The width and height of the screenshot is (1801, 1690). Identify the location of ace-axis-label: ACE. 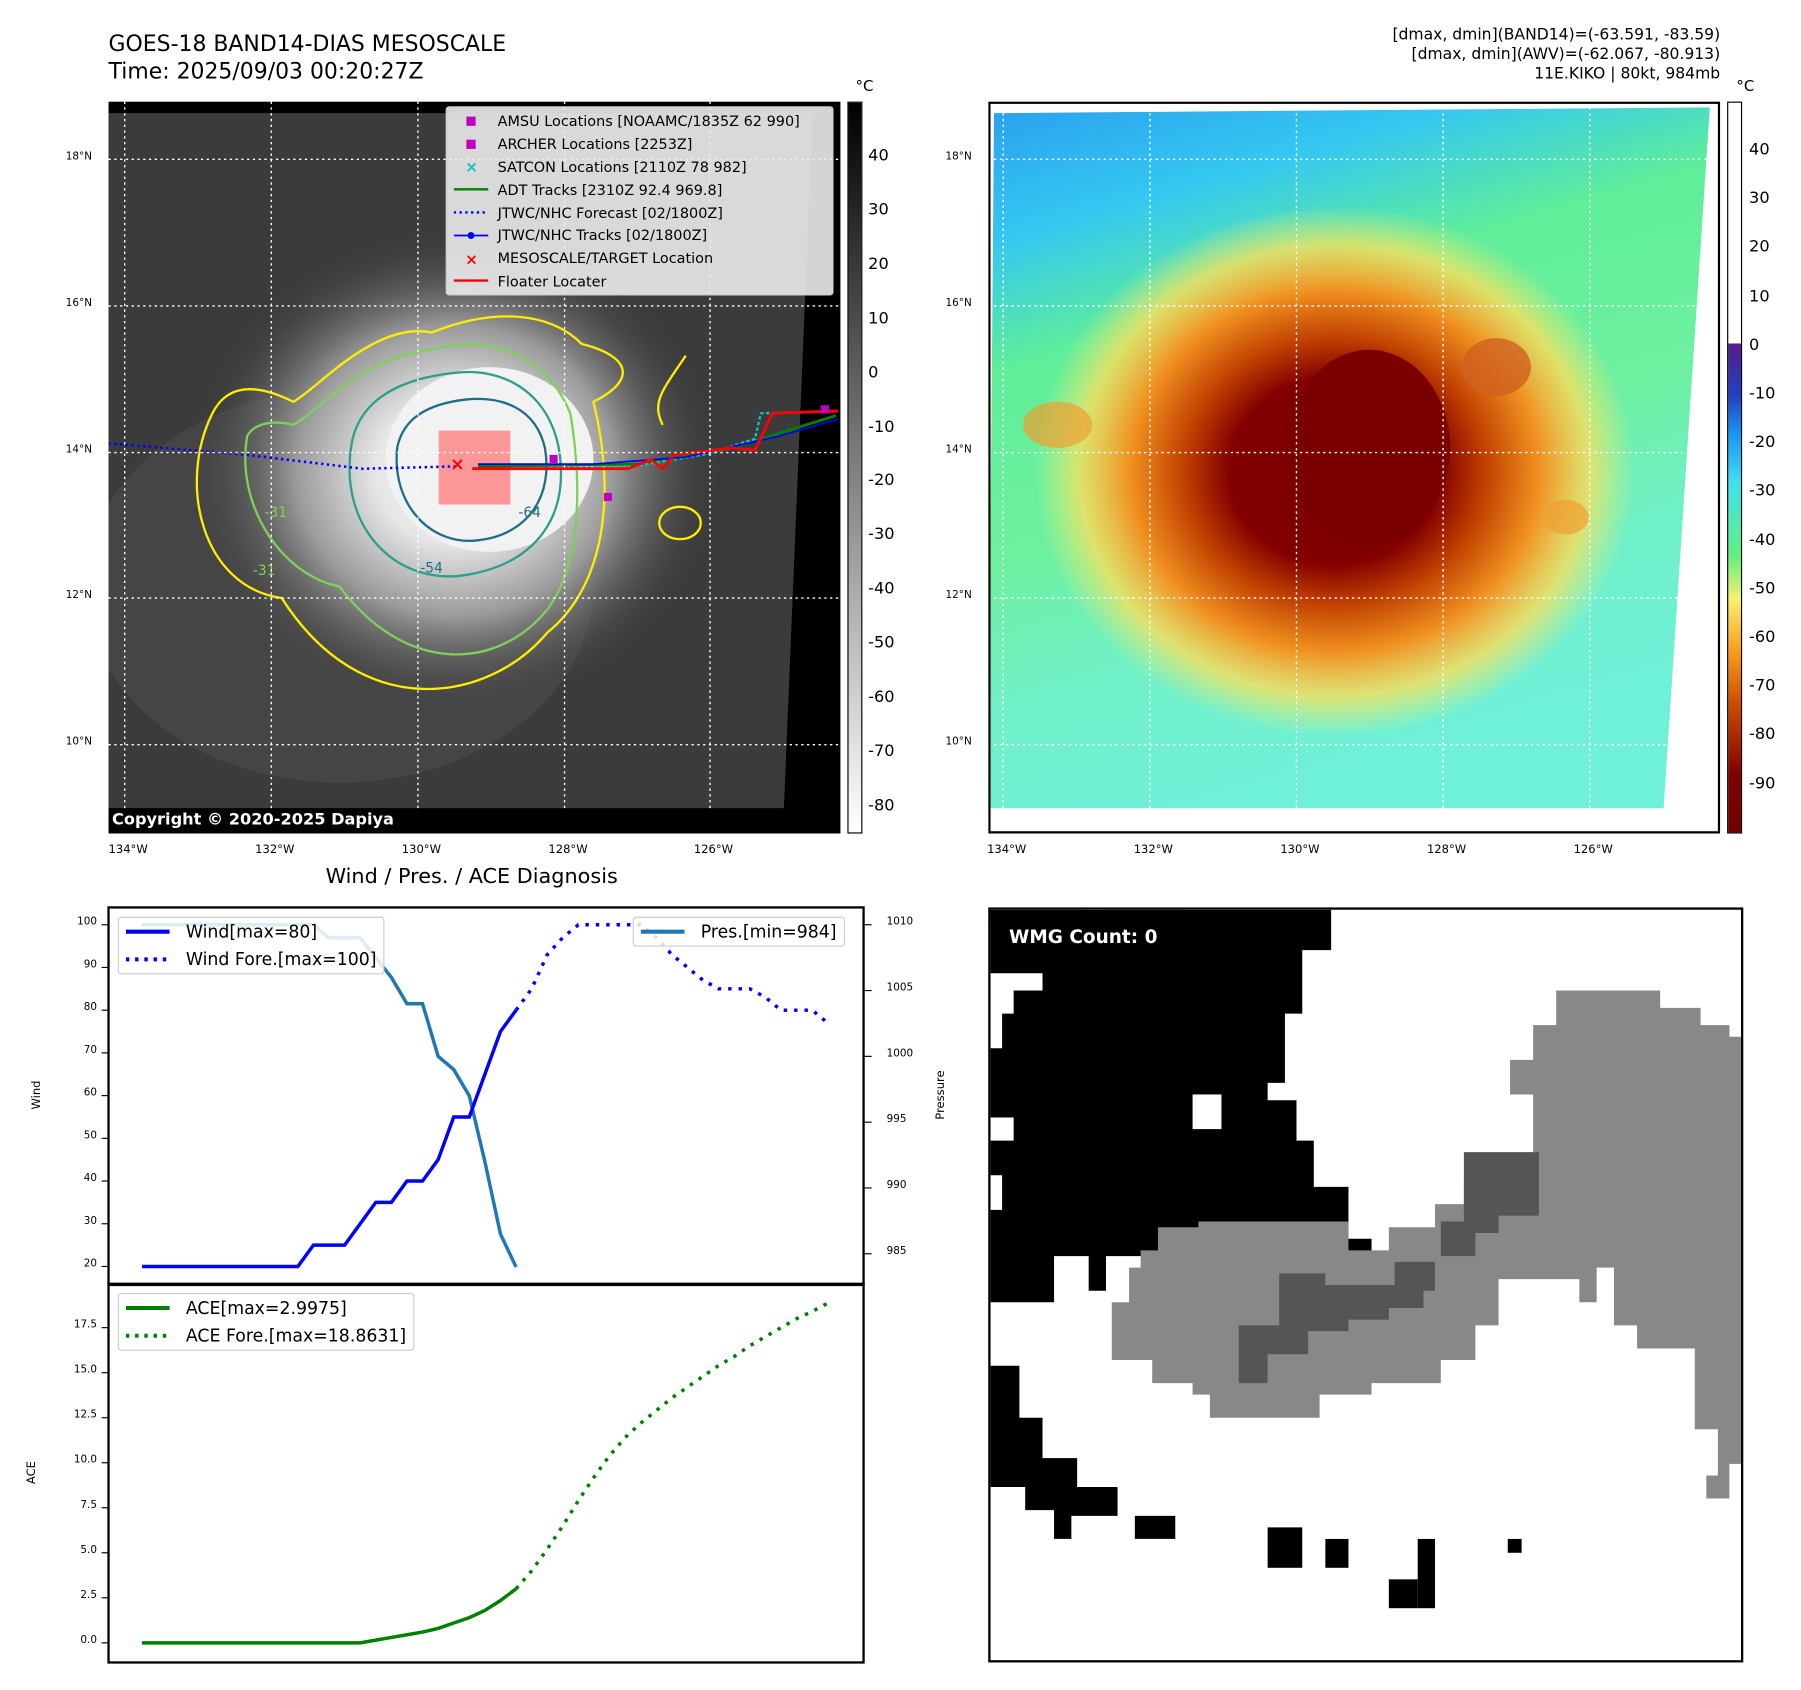
(32, 1473).